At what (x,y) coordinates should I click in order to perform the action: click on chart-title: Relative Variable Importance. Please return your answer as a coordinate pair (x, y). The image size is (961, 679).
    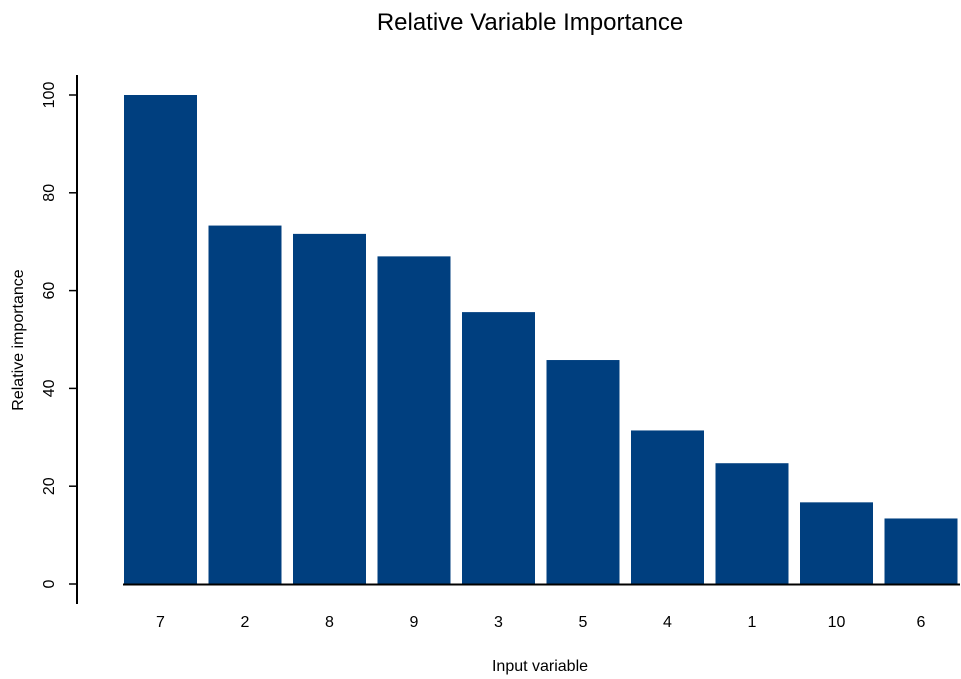
    Looking at the image, I should click on (530, 22).